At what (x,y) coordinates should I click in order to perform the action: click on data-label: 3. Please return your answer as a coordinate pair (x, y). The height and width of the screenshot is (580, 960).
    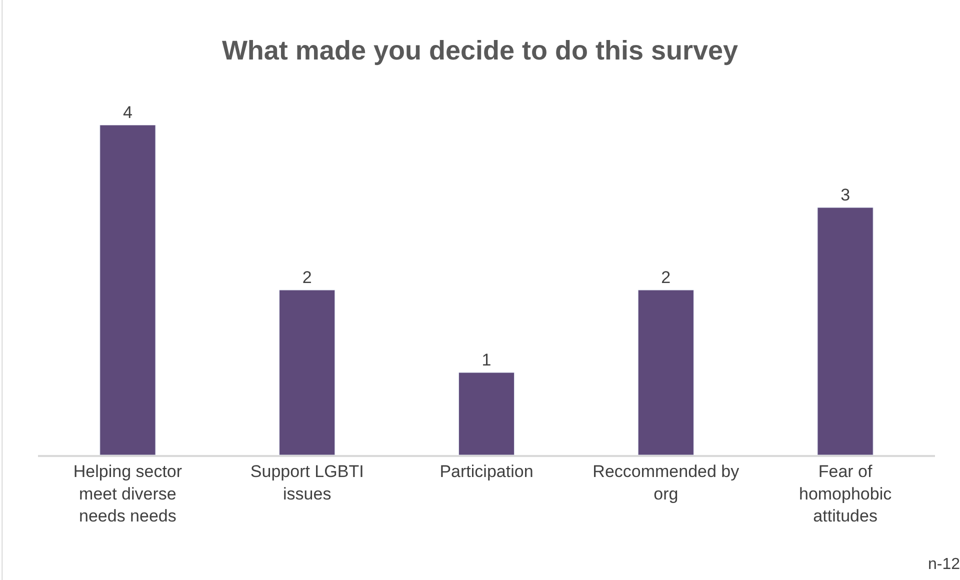
    Looking at the image, I should click on (845, 195).